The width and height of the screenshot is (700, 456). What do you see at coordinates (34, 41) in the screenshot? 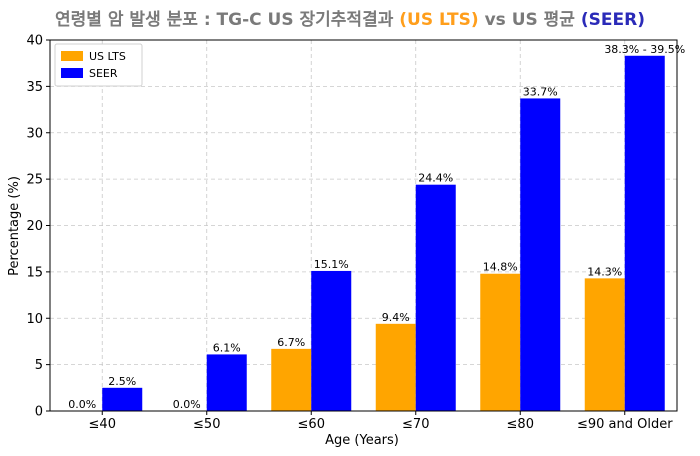
I see `y-tick-label: 40` at bounding box center [34, 41].